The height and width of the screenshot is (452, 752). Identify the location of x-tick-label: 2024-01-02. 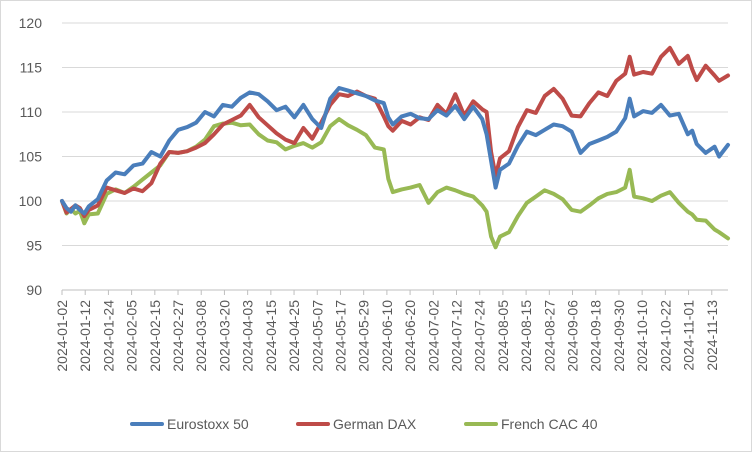
(62, 336).